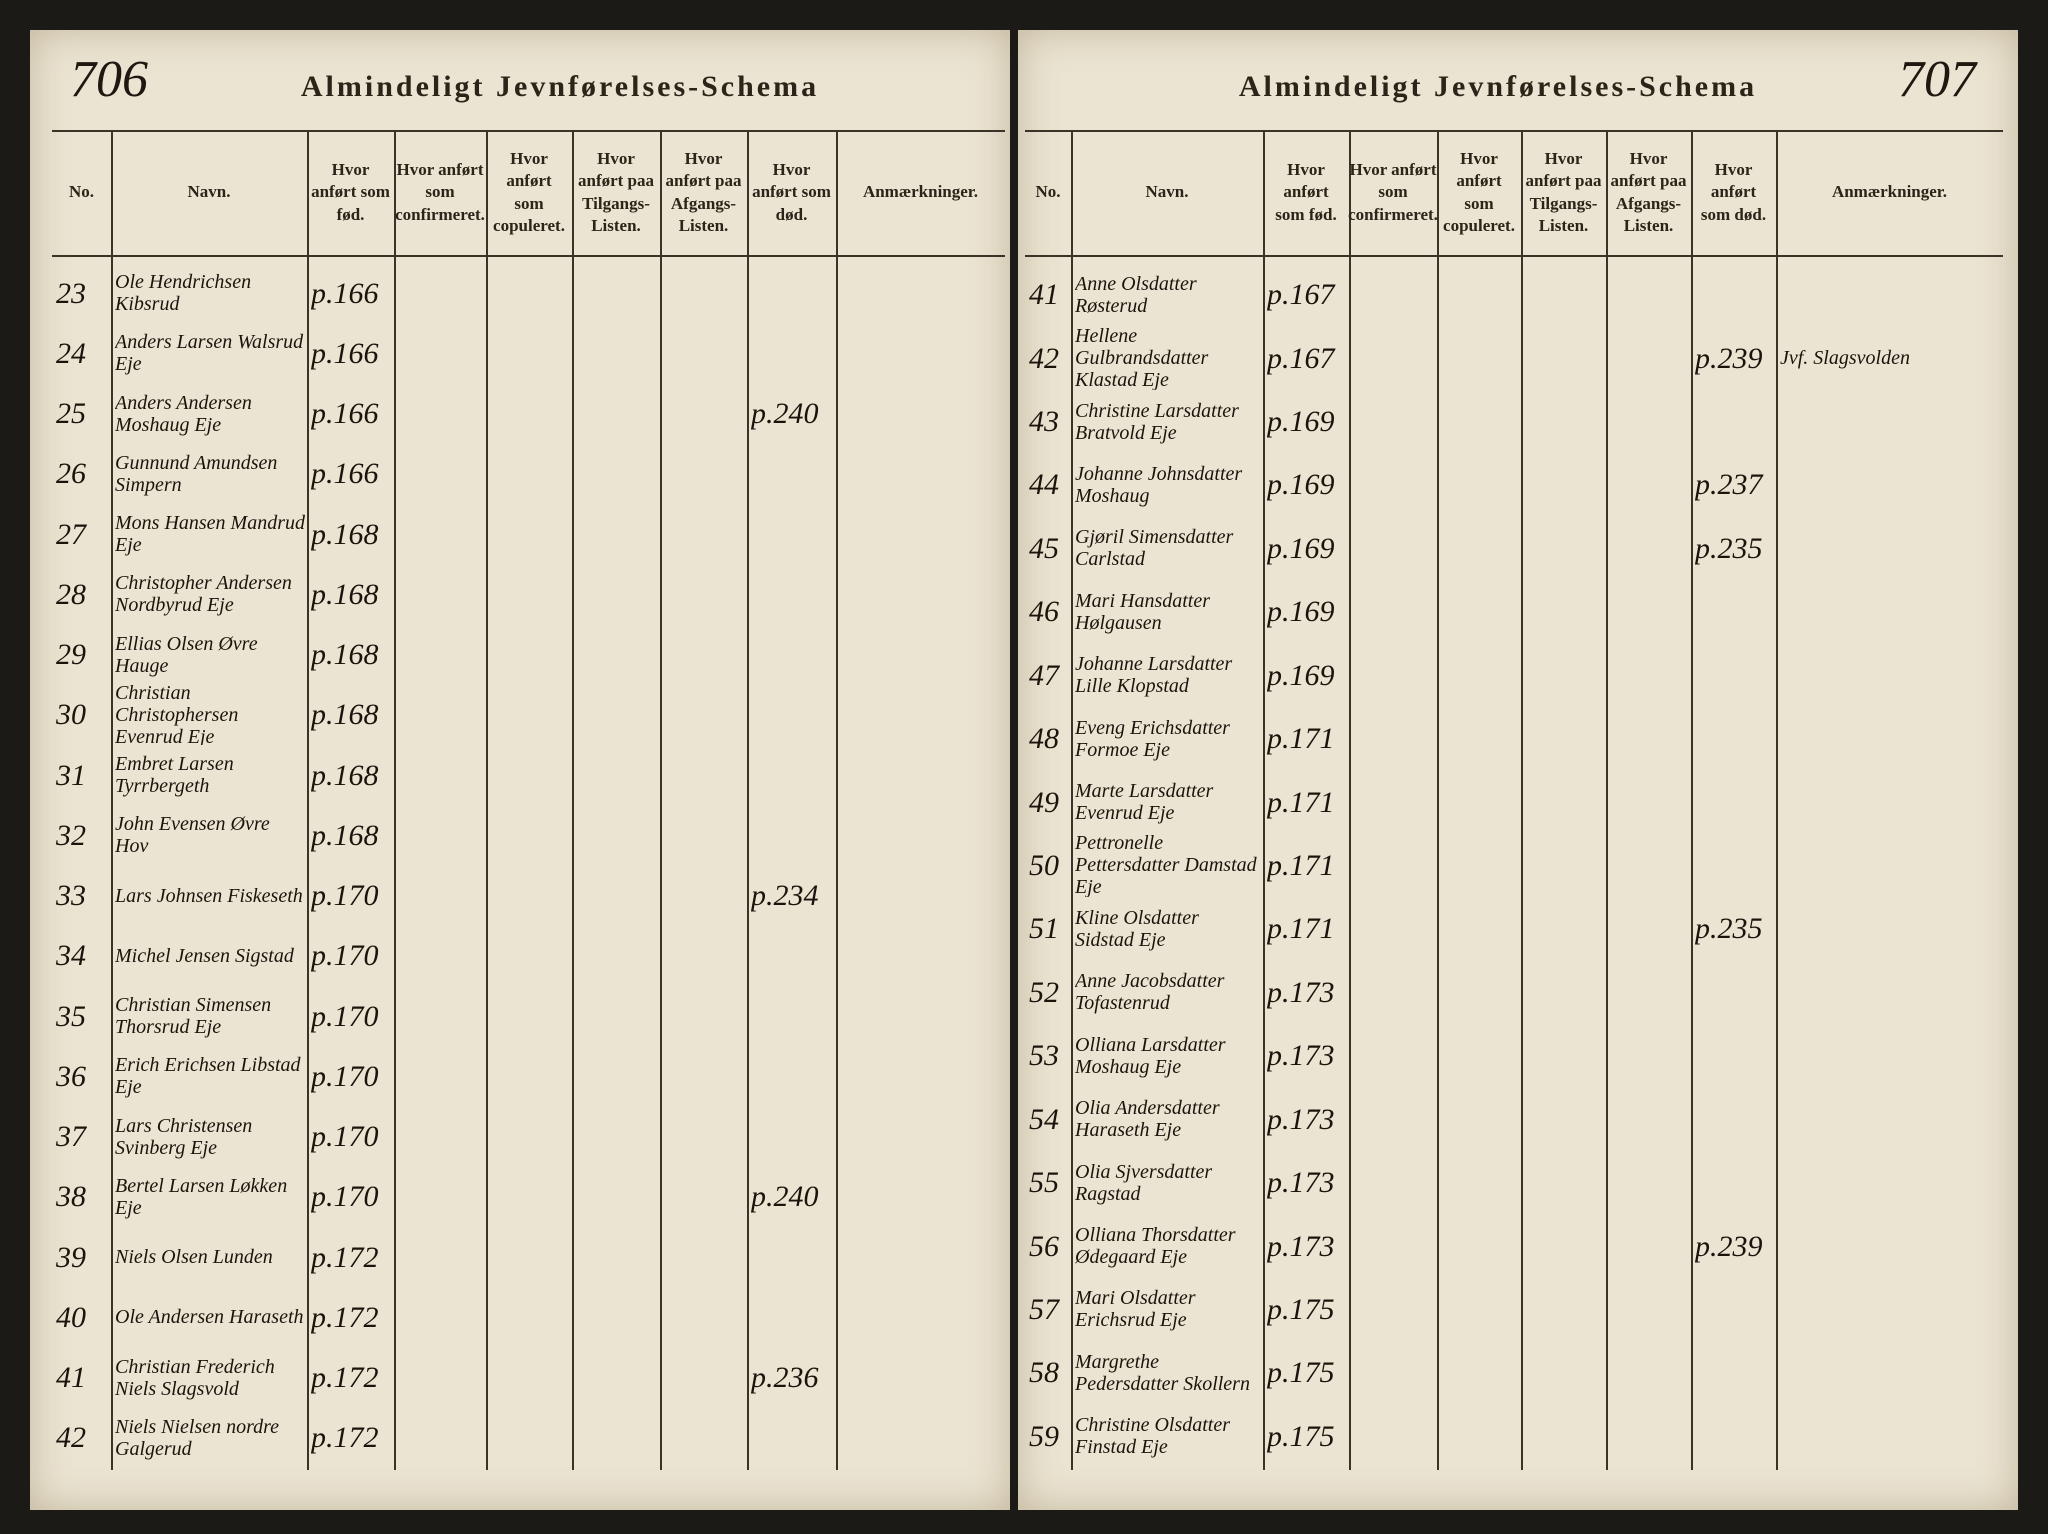 The image size is (2048, 1534). What do you see at coordinates (791, 192) in the screenshot?
I see `column-header: Hvor anført som død.` at bounding box center [791, 192].